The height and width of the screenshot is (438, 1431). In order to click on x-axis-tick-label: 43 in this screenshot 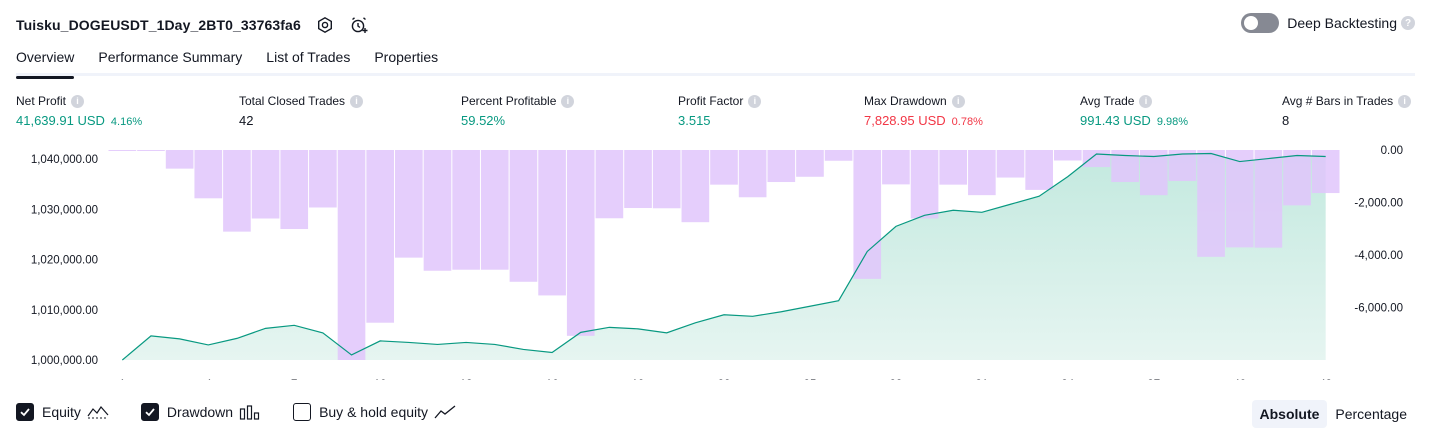, I will do `click(1325, 379)`.